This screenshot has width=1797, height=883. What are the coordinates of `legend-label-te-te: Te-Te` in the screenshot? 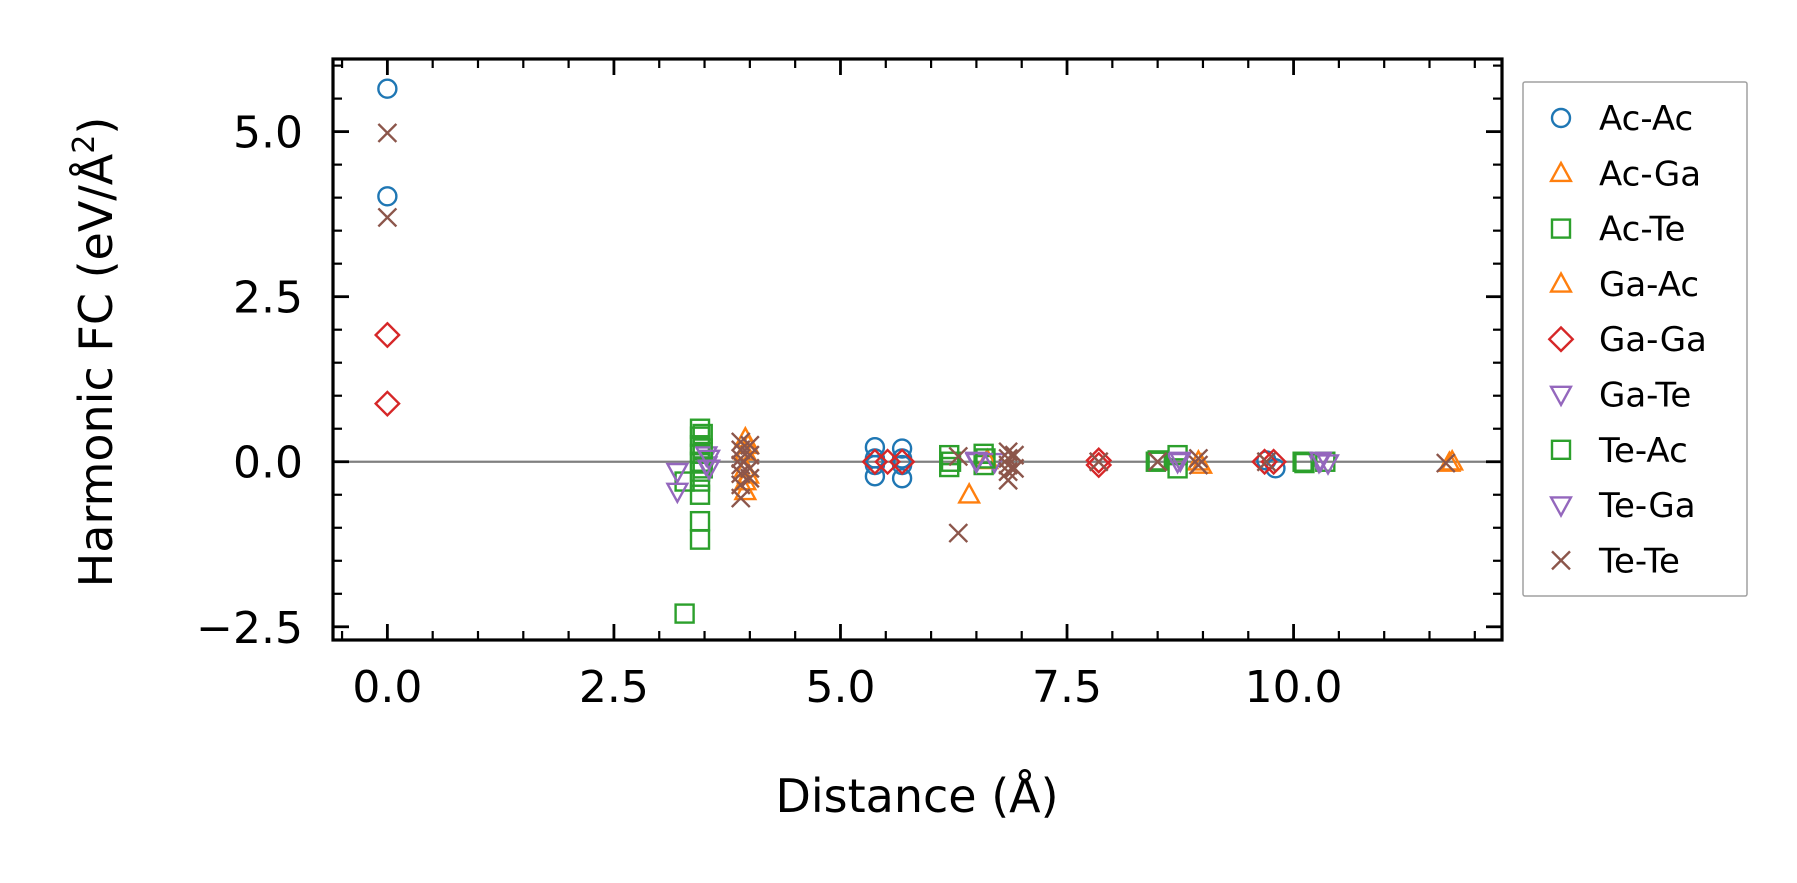 It's located at (1639, 561).